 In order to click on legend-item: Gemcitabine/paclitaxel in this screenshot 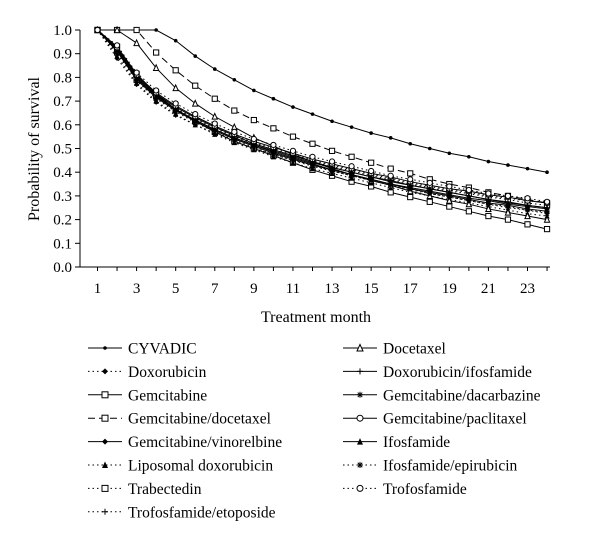, I will do `click(435, 419)`.